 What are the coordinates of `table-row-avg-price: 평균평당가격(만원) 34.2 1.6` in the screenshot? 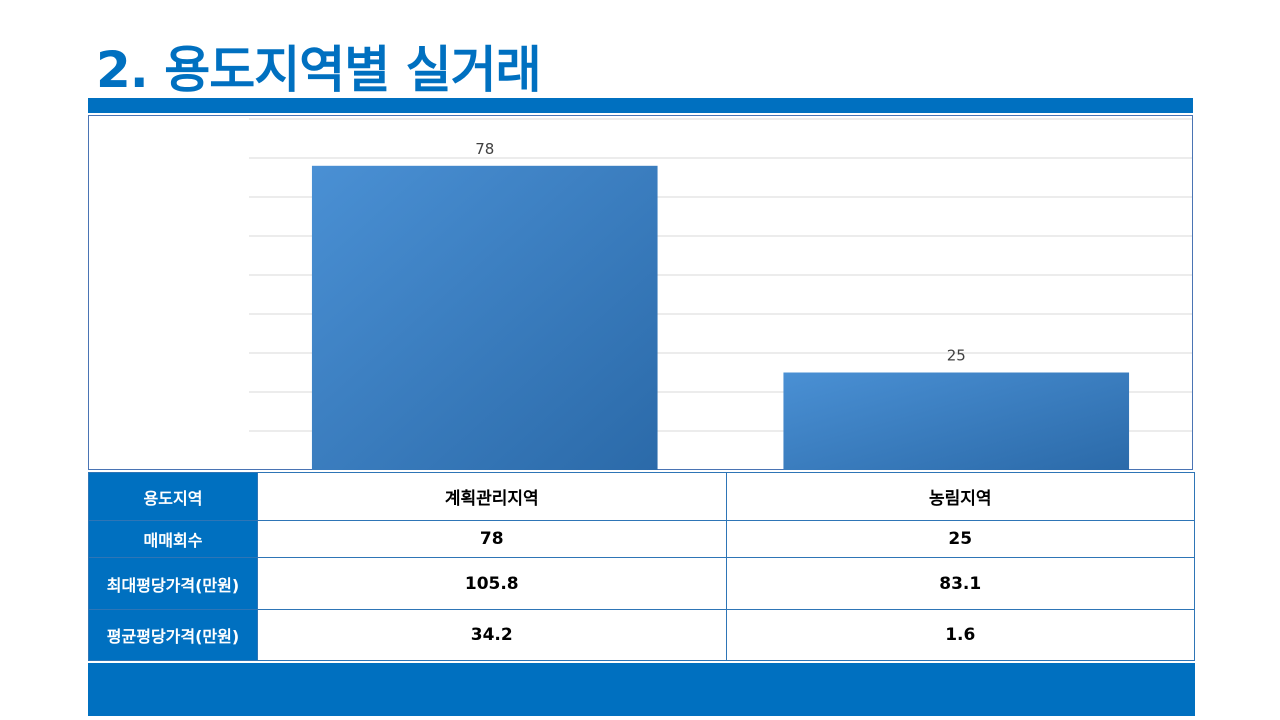 It's located at (641, 635).